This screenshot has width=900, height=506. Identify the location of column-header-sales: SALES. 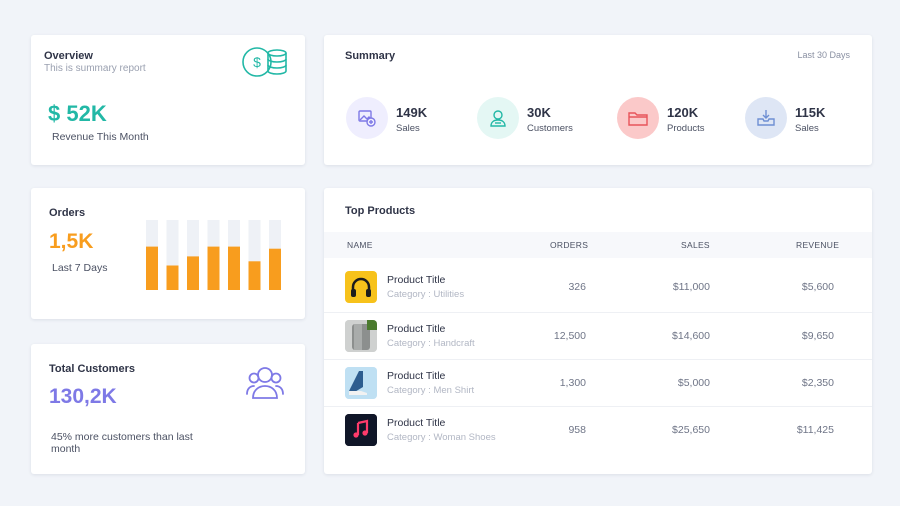
(695, 245).